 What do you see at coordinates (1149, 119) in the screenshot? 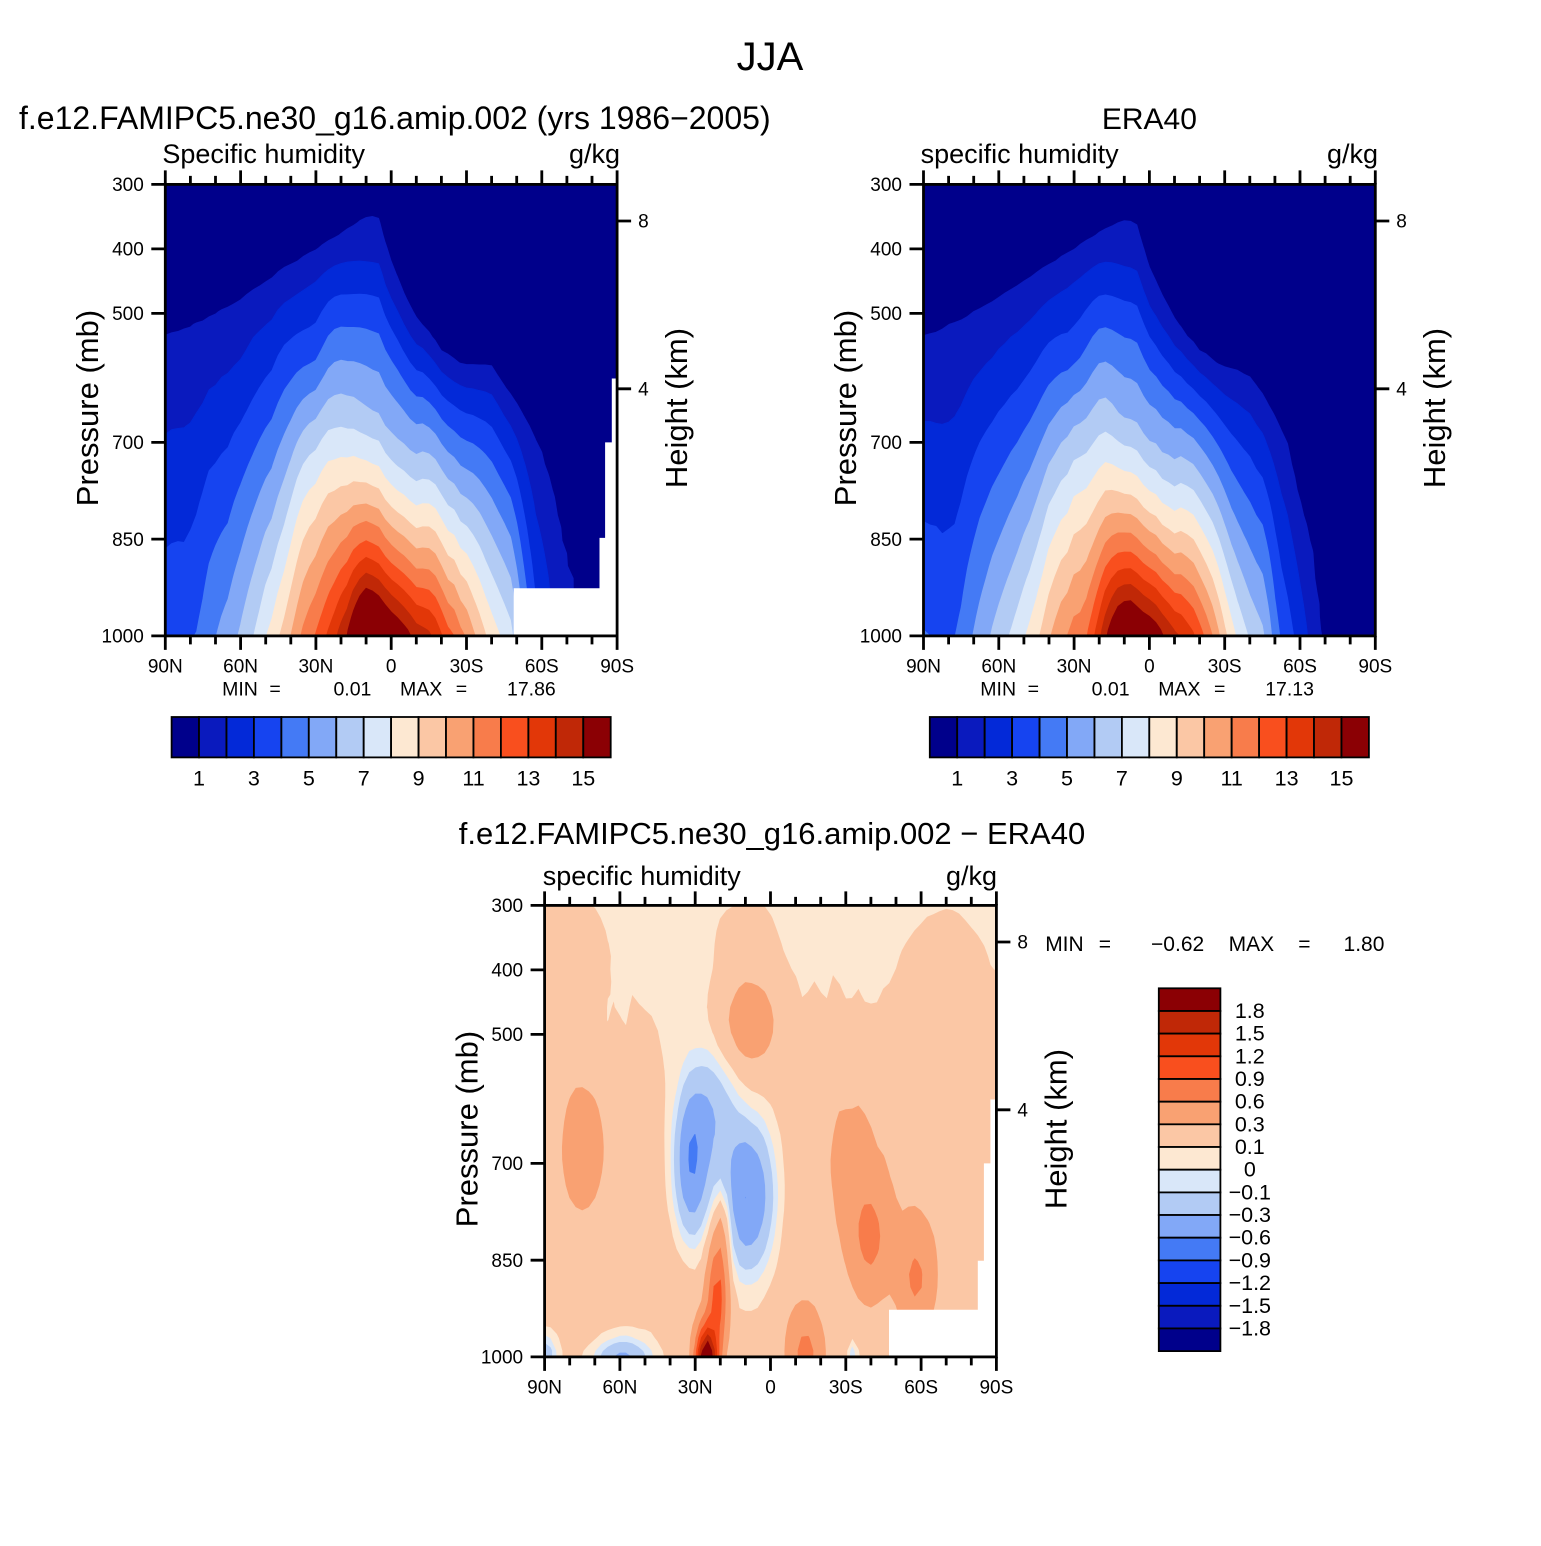
I see `svg-text: ERA40` at bounding box center [1149, 119].